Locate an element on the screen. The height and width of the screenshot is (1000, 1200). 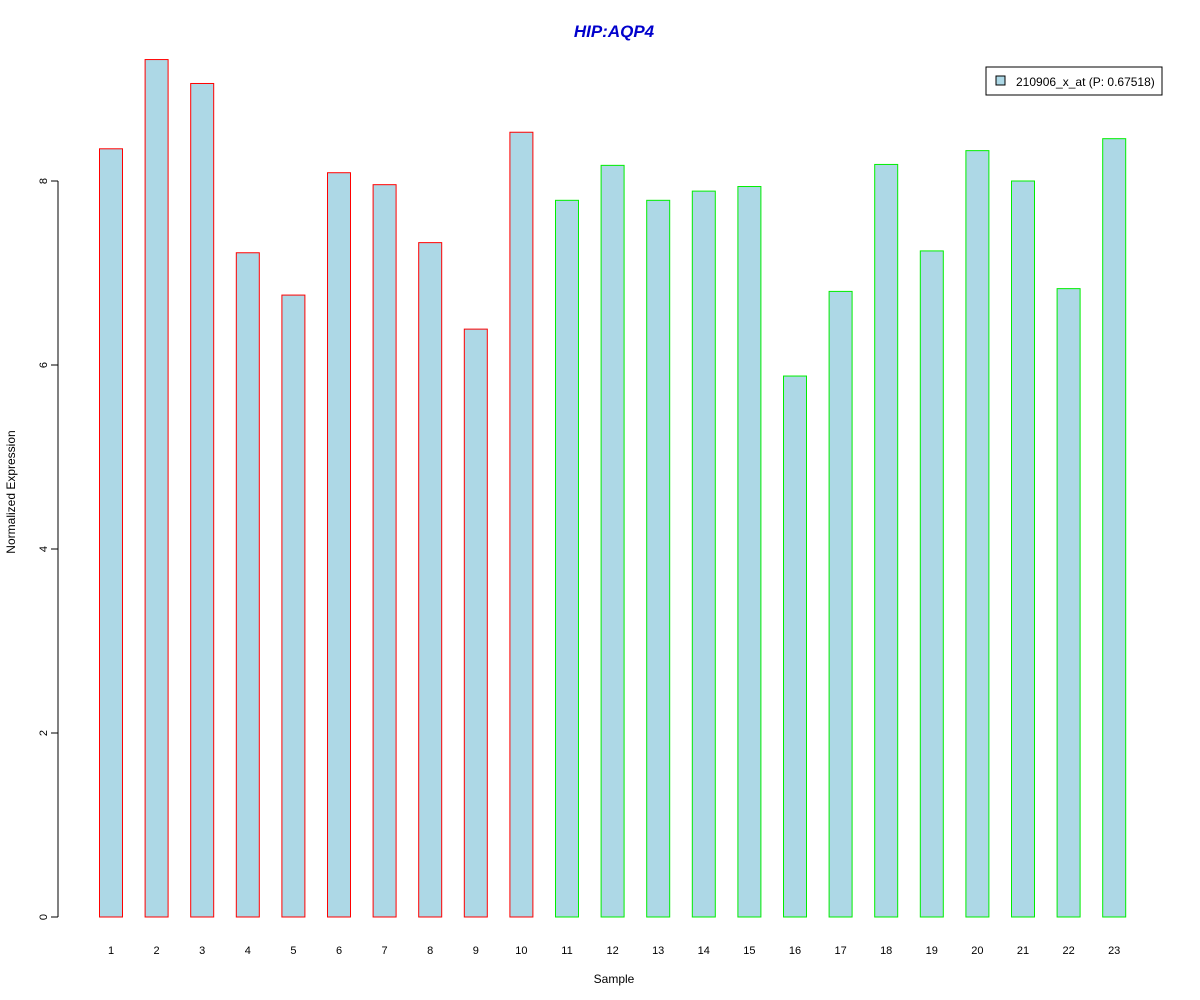
x-tick-label: 3 is located at coordinates (202, 951).